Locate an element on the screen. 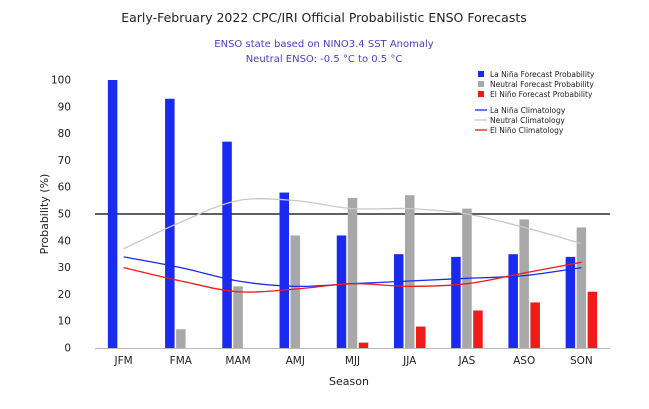  y-tick-label: 90 is located at coordinates (64, 107).